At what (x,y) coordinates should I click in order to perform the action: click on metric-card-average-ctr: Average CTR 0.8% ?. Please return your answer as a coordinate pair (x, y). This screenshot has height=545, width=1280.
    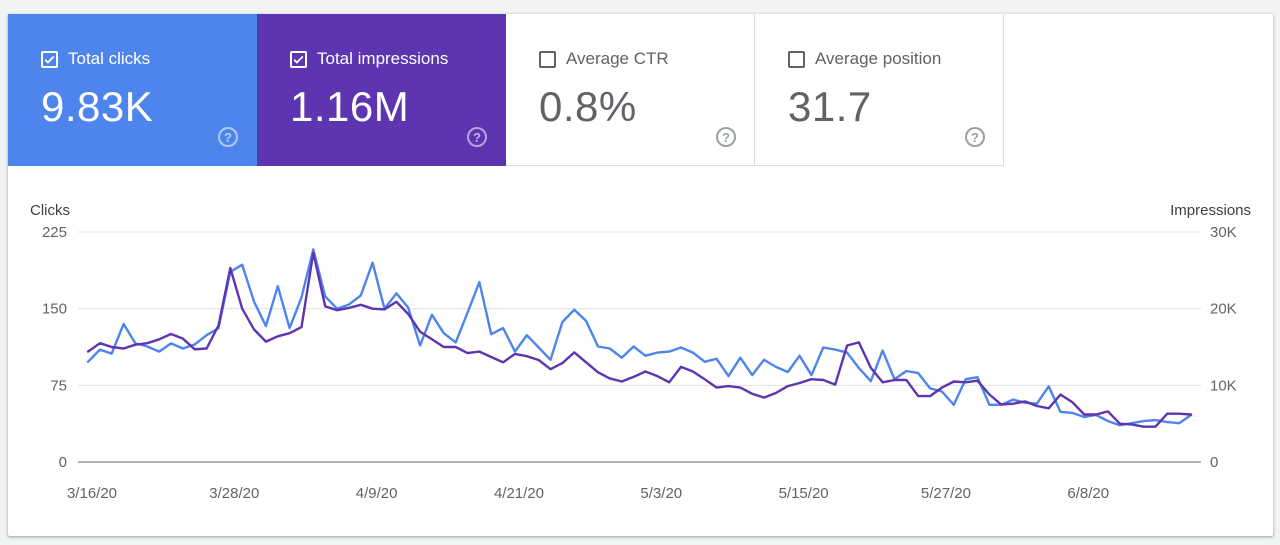
    Looking at the image, I should click on (630, 90).